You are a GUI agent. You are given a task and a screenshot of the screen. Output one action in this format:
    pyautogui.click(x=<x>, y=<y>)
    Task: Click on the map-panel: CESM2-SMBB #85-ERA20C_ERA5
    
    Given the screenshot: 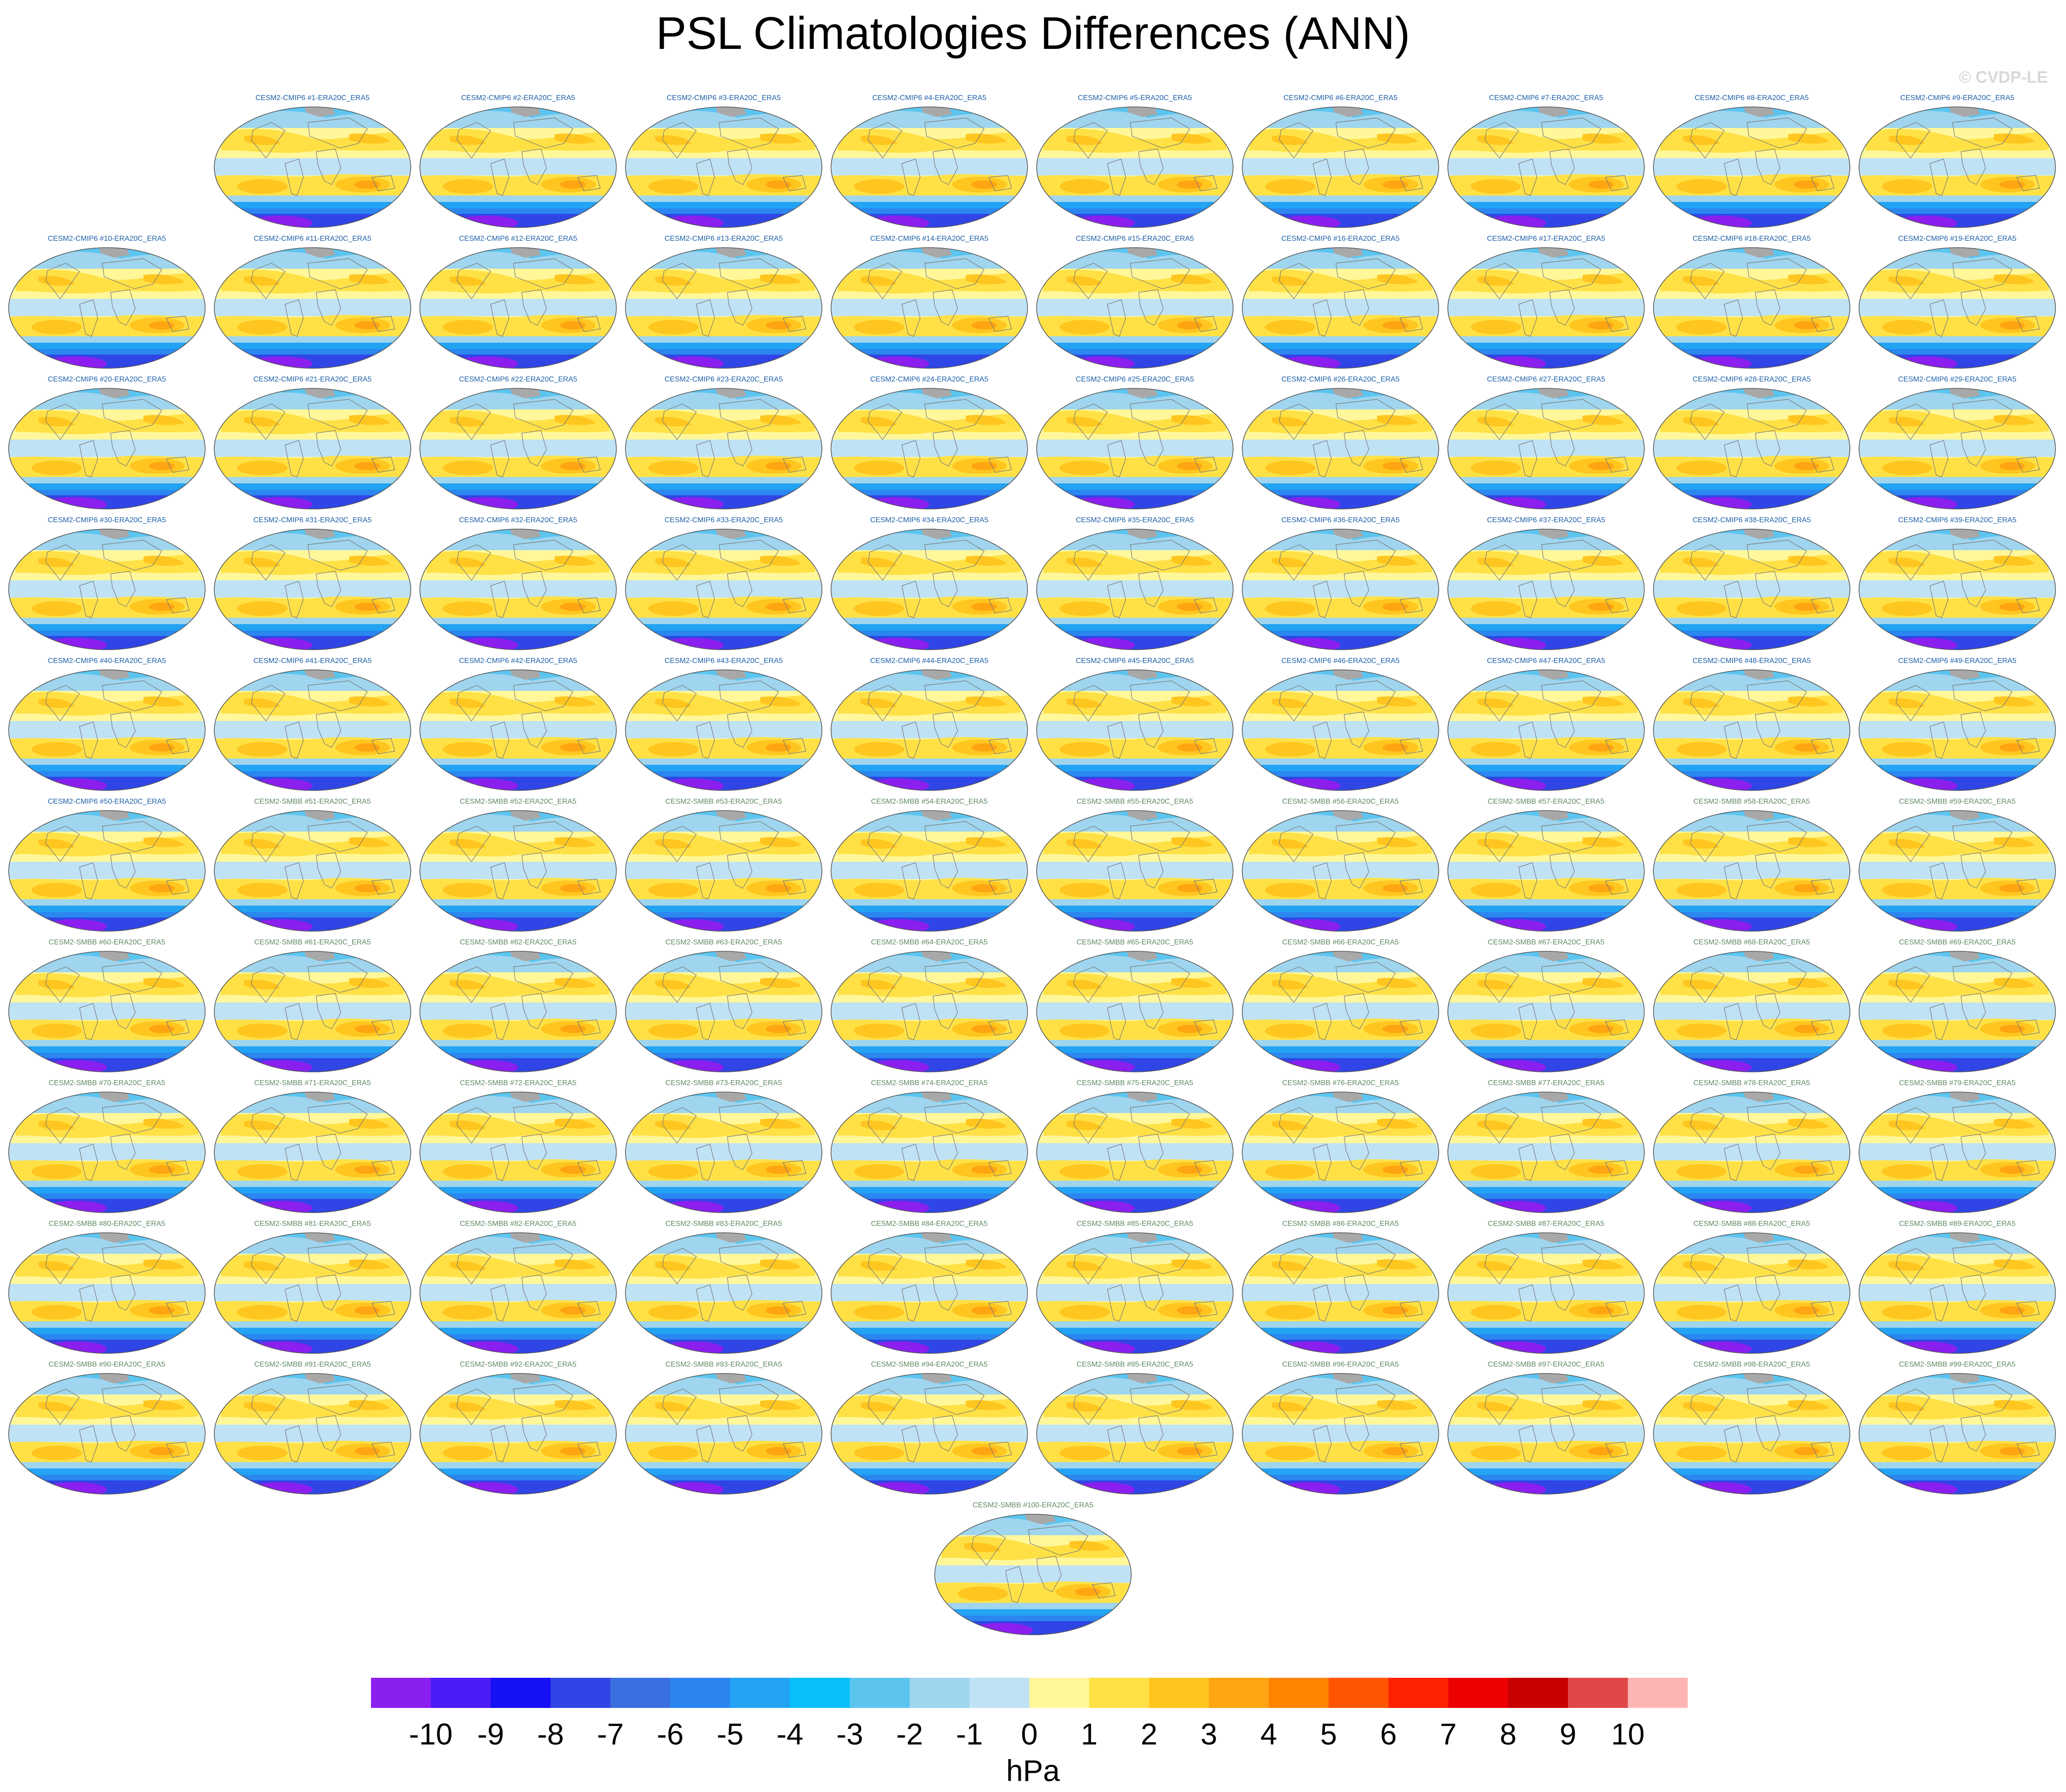 What is the action you would take?
    pyautogui.click(x=1134, y=1287)
    